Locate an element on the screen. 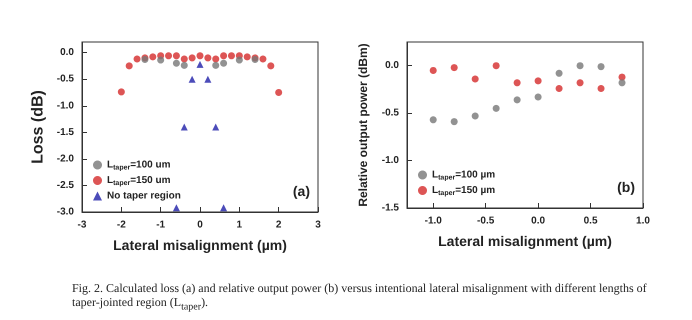 The width and height of the screenshot is (692, 320). annotation: (b) is located at coordinates (626, 187).